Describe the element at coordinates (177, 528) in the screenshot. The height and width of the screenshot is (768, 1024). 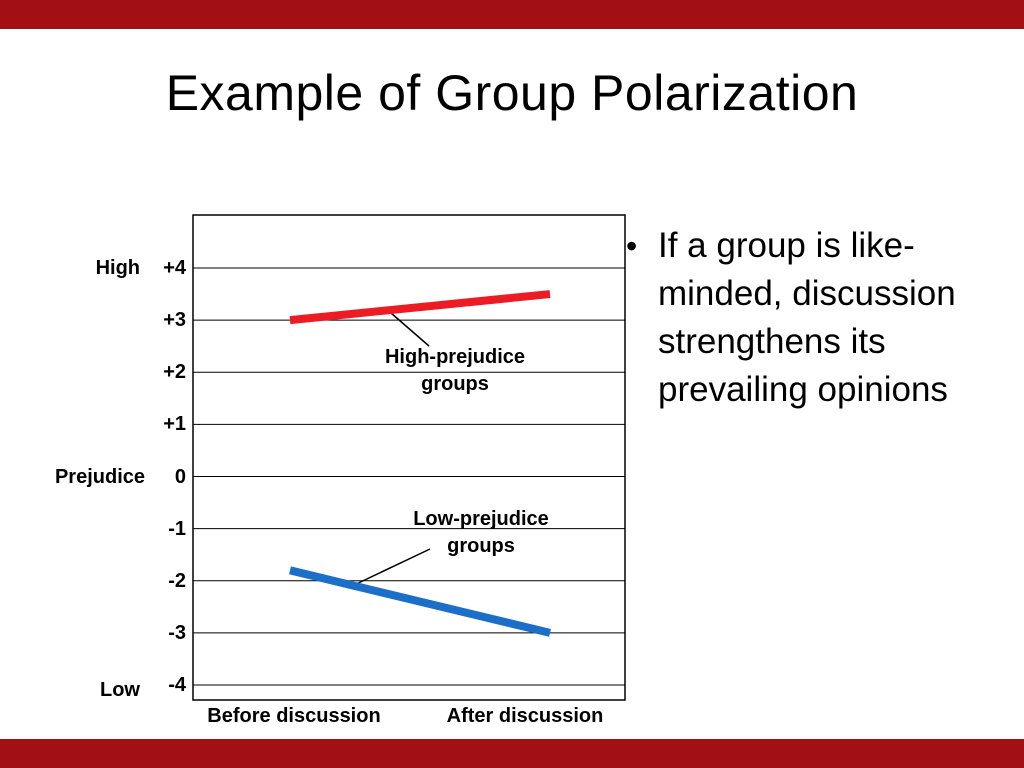
I see `ytick-label: -1` at that location.